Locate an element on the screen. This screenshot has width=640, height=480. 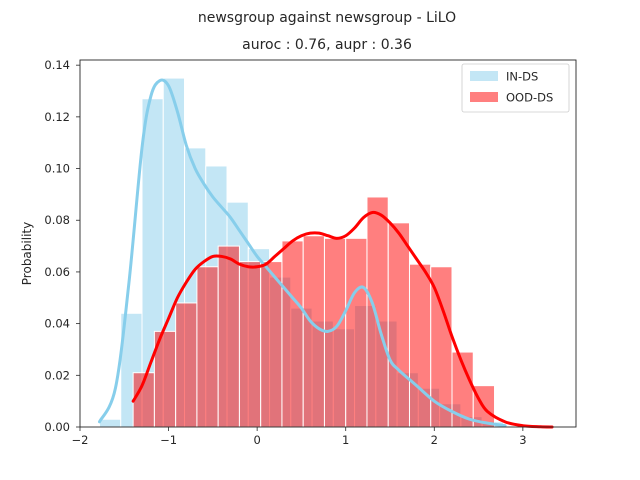
y-tick-label: 0.00 is located at coordinates (57, 427).